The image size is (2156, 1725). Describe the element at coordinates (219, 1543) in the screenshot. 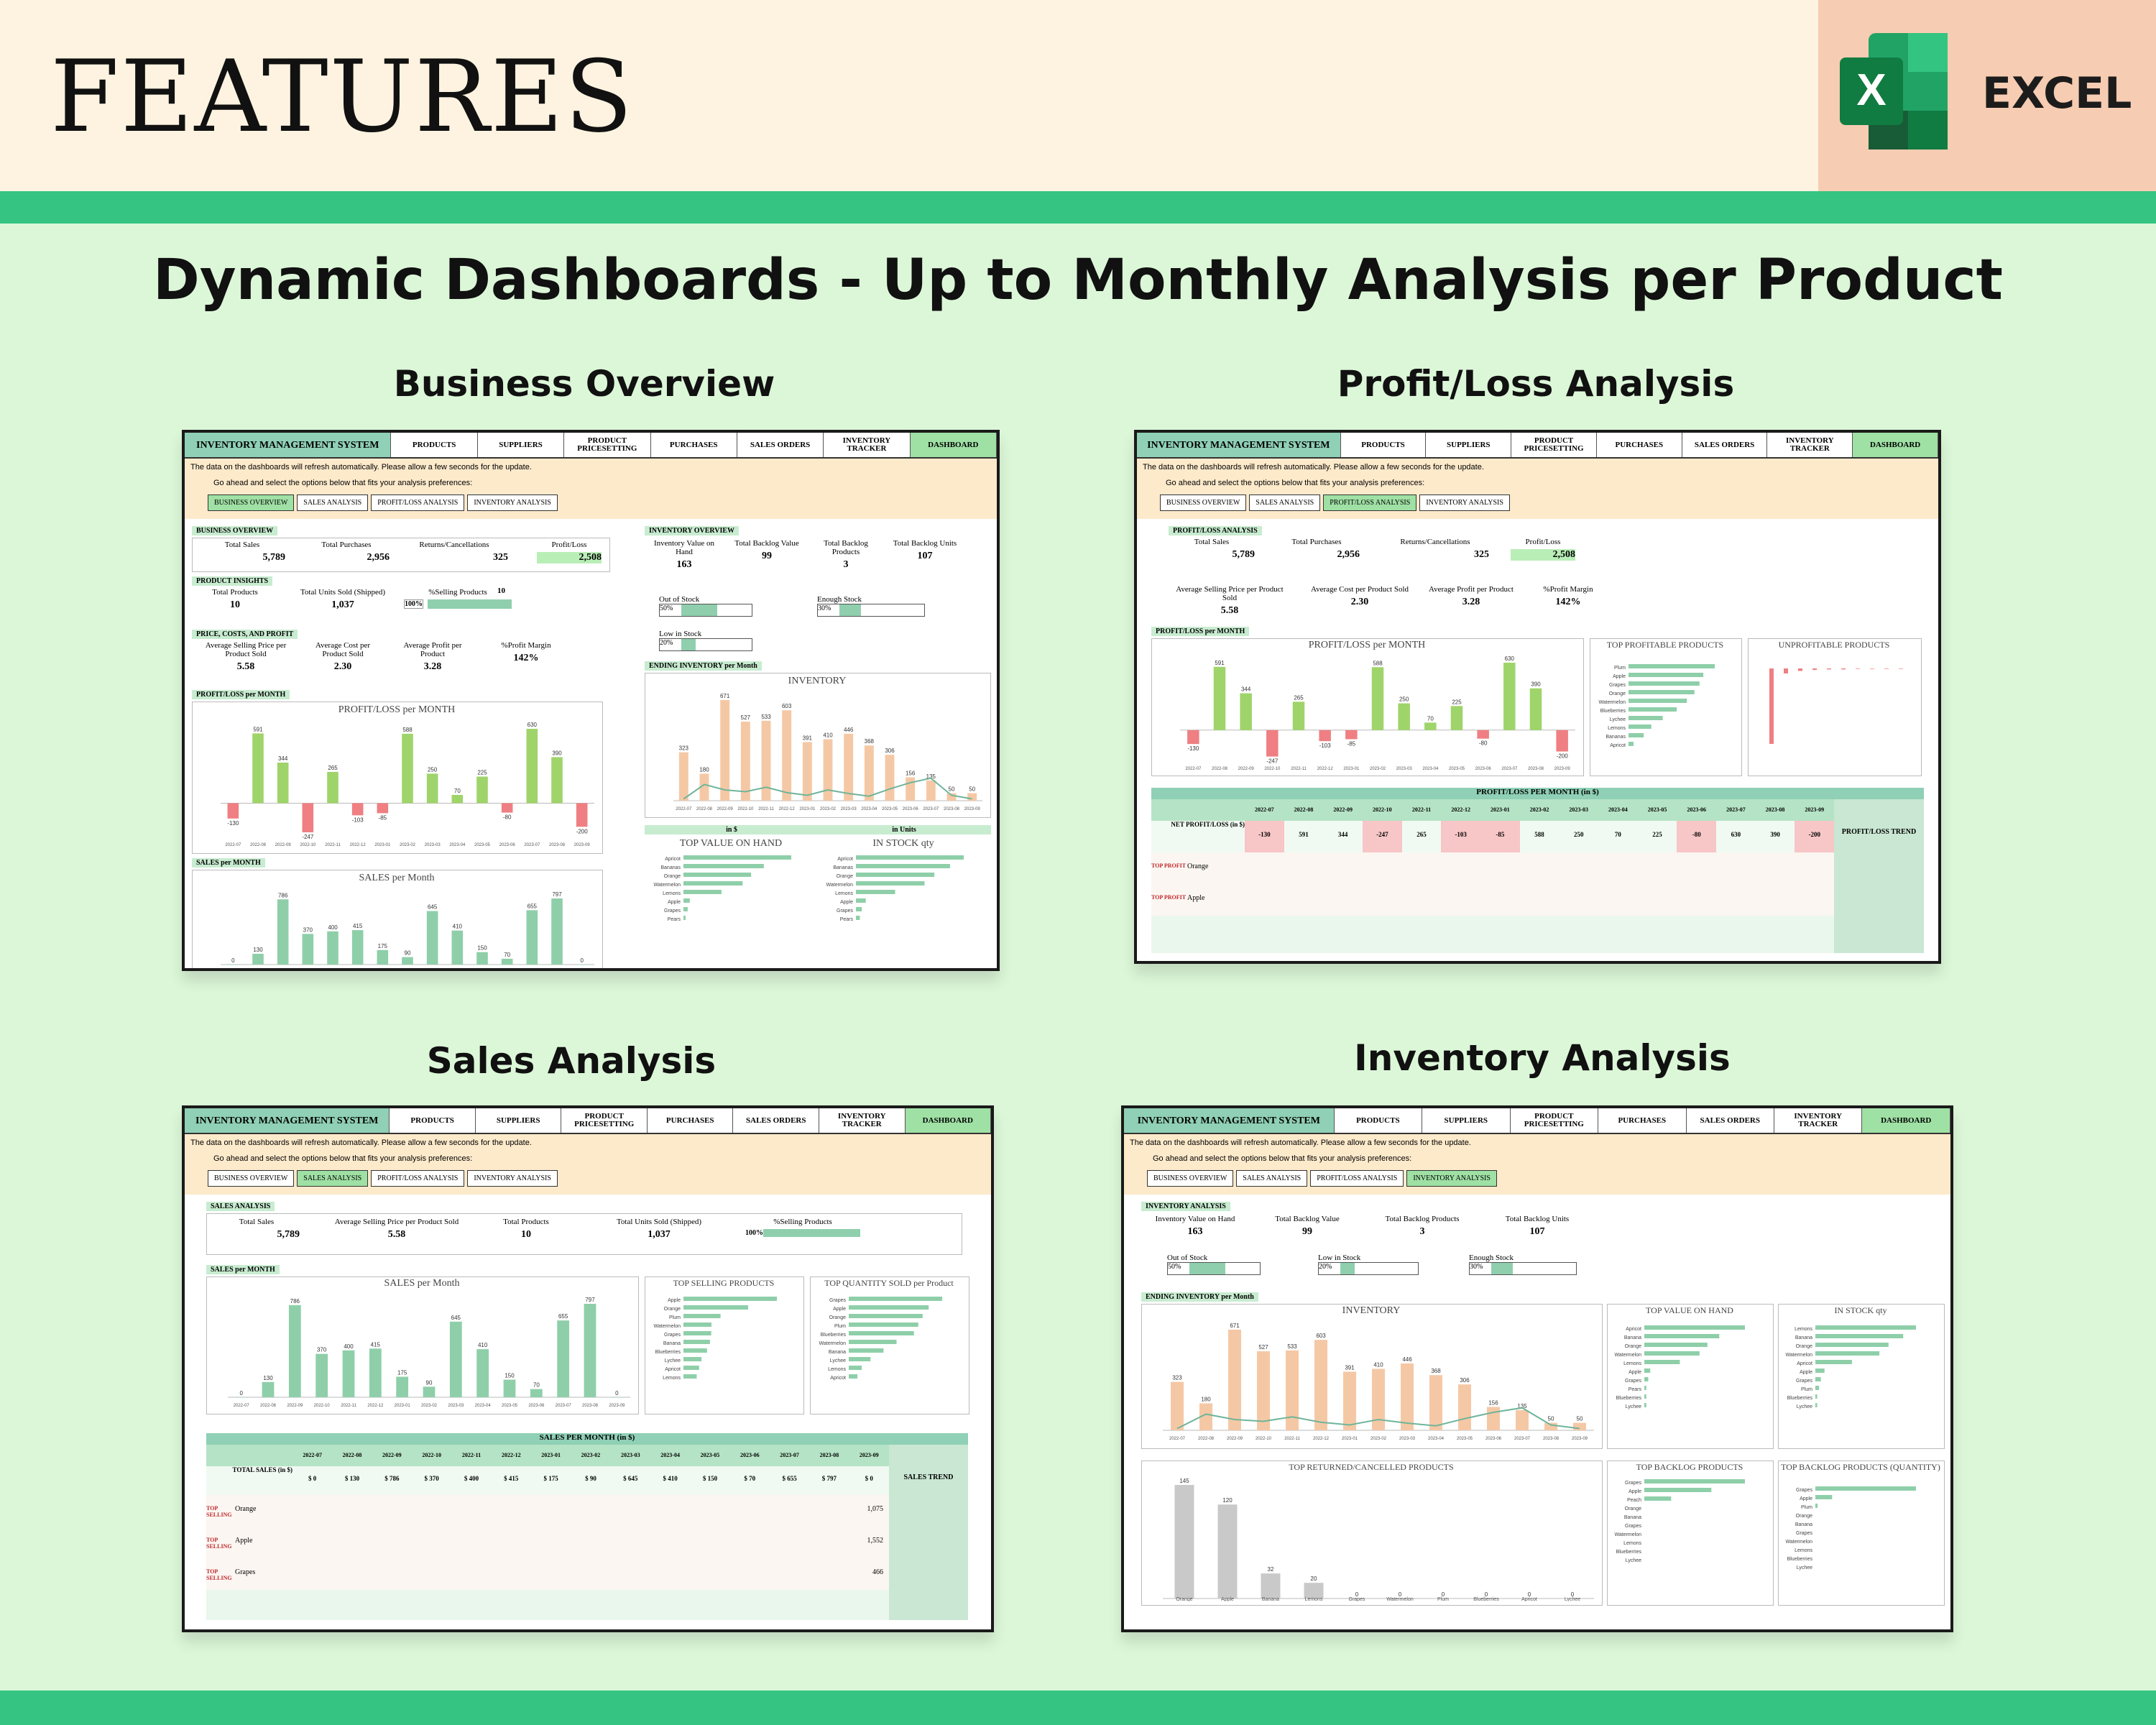

I see `table-cell: TOP SELLING` at that location.